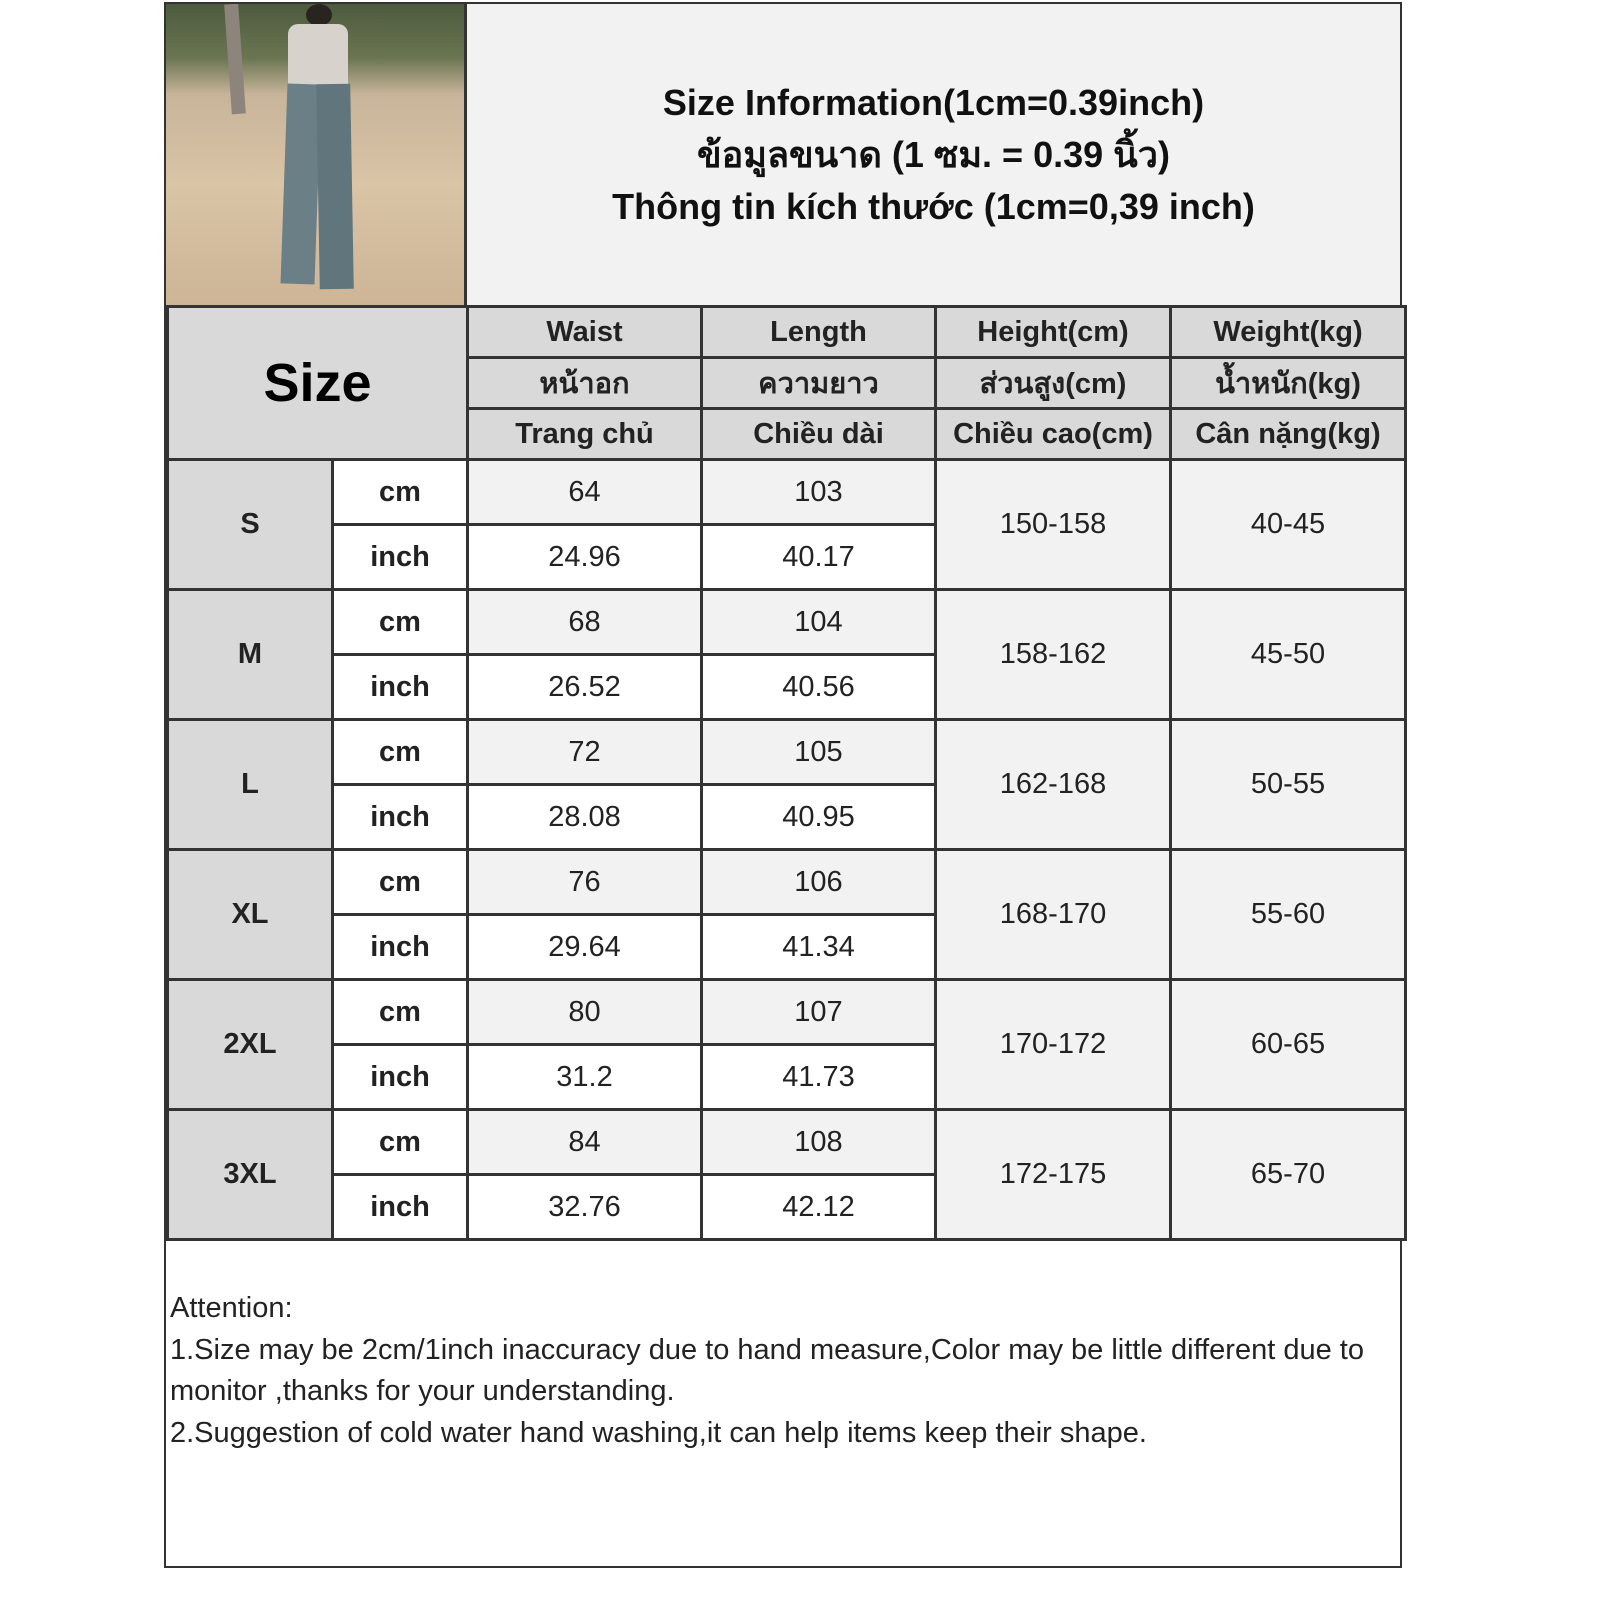  I want to click on table-row: XL cm 76 106 168-170 55-60, so click(786, 914).